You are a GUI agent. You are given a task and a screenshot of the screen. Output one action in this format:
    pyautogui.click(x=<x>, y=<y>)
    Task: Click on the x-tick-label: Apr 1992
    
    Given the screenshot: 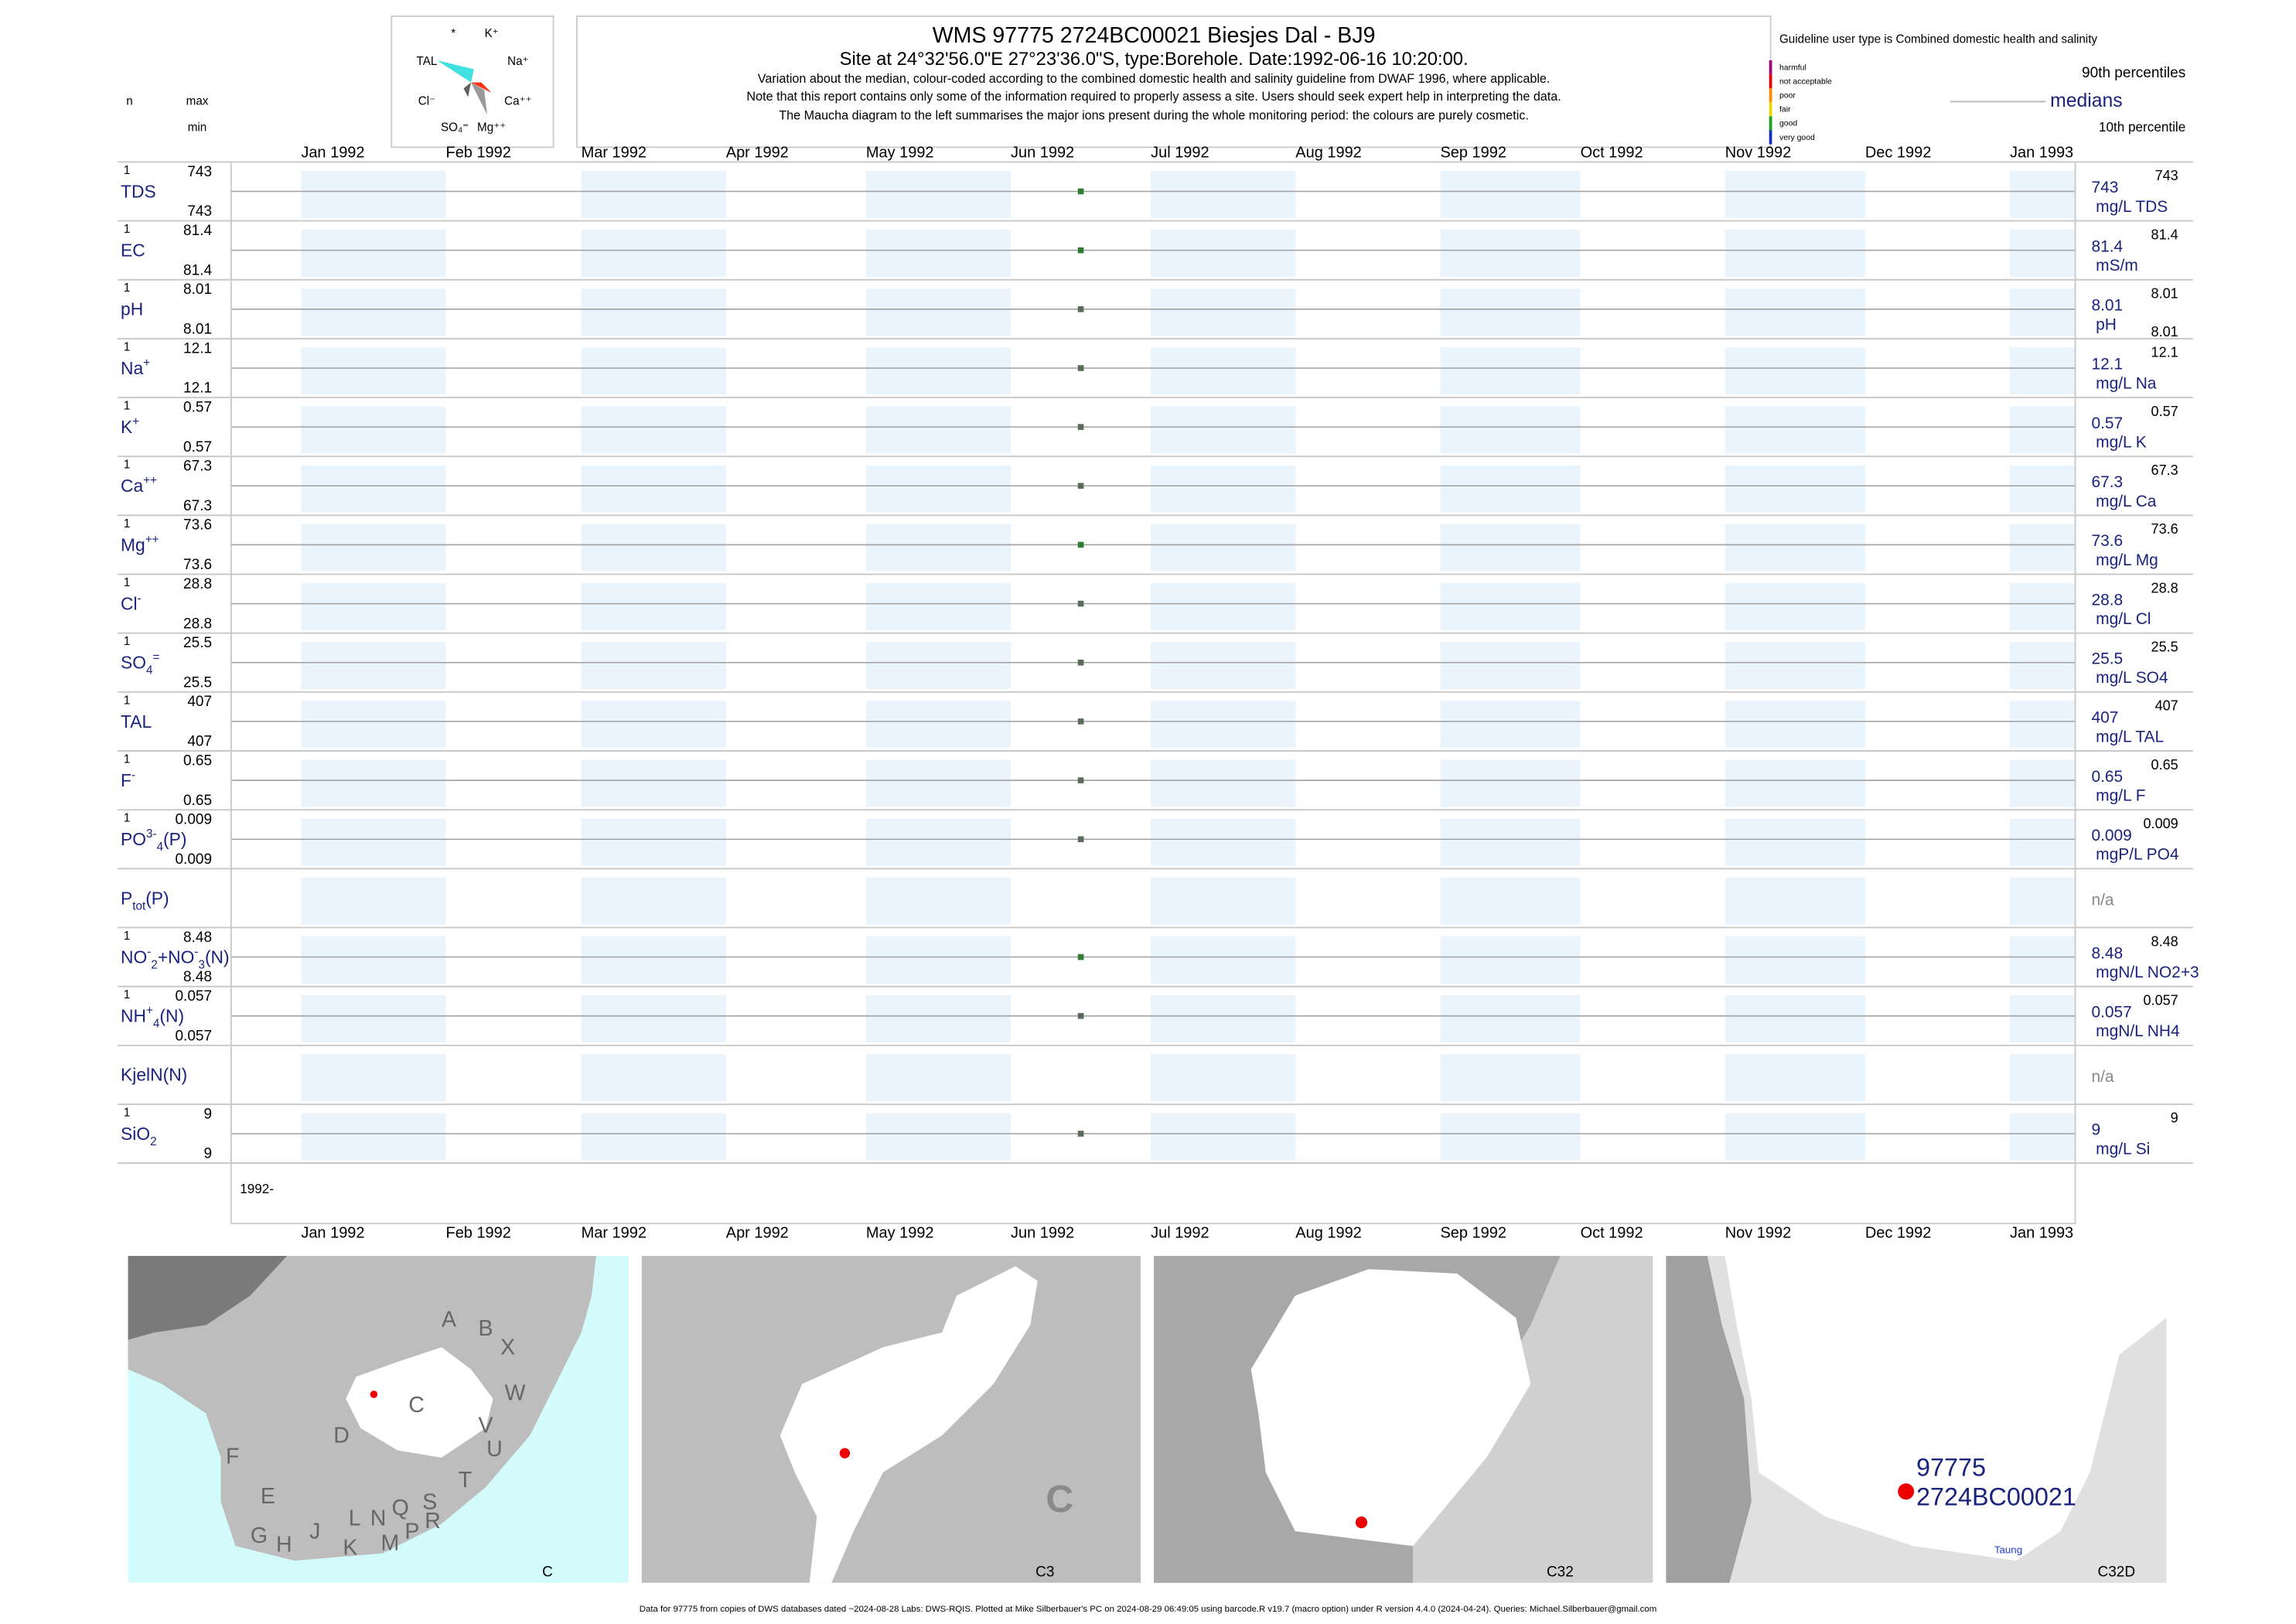 What is the action you would take?
    pyautogui.click(x=757, y=1233)
    